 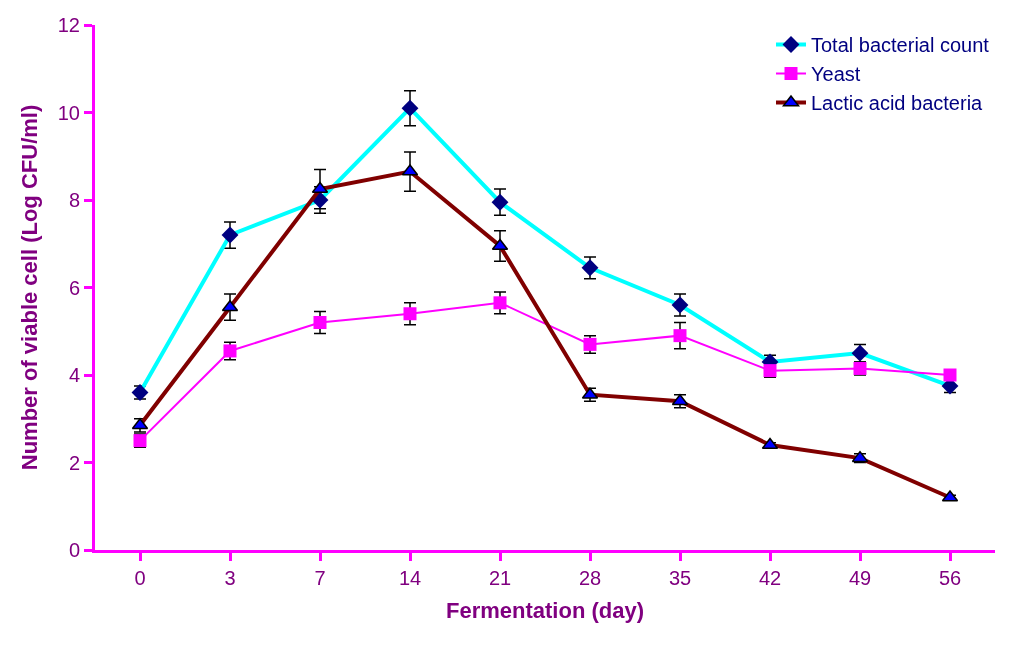 What do you see at coordinates (836, 74) in the screenshot?
I see `legend-label: Yeast` at bounding box center [836, 74].